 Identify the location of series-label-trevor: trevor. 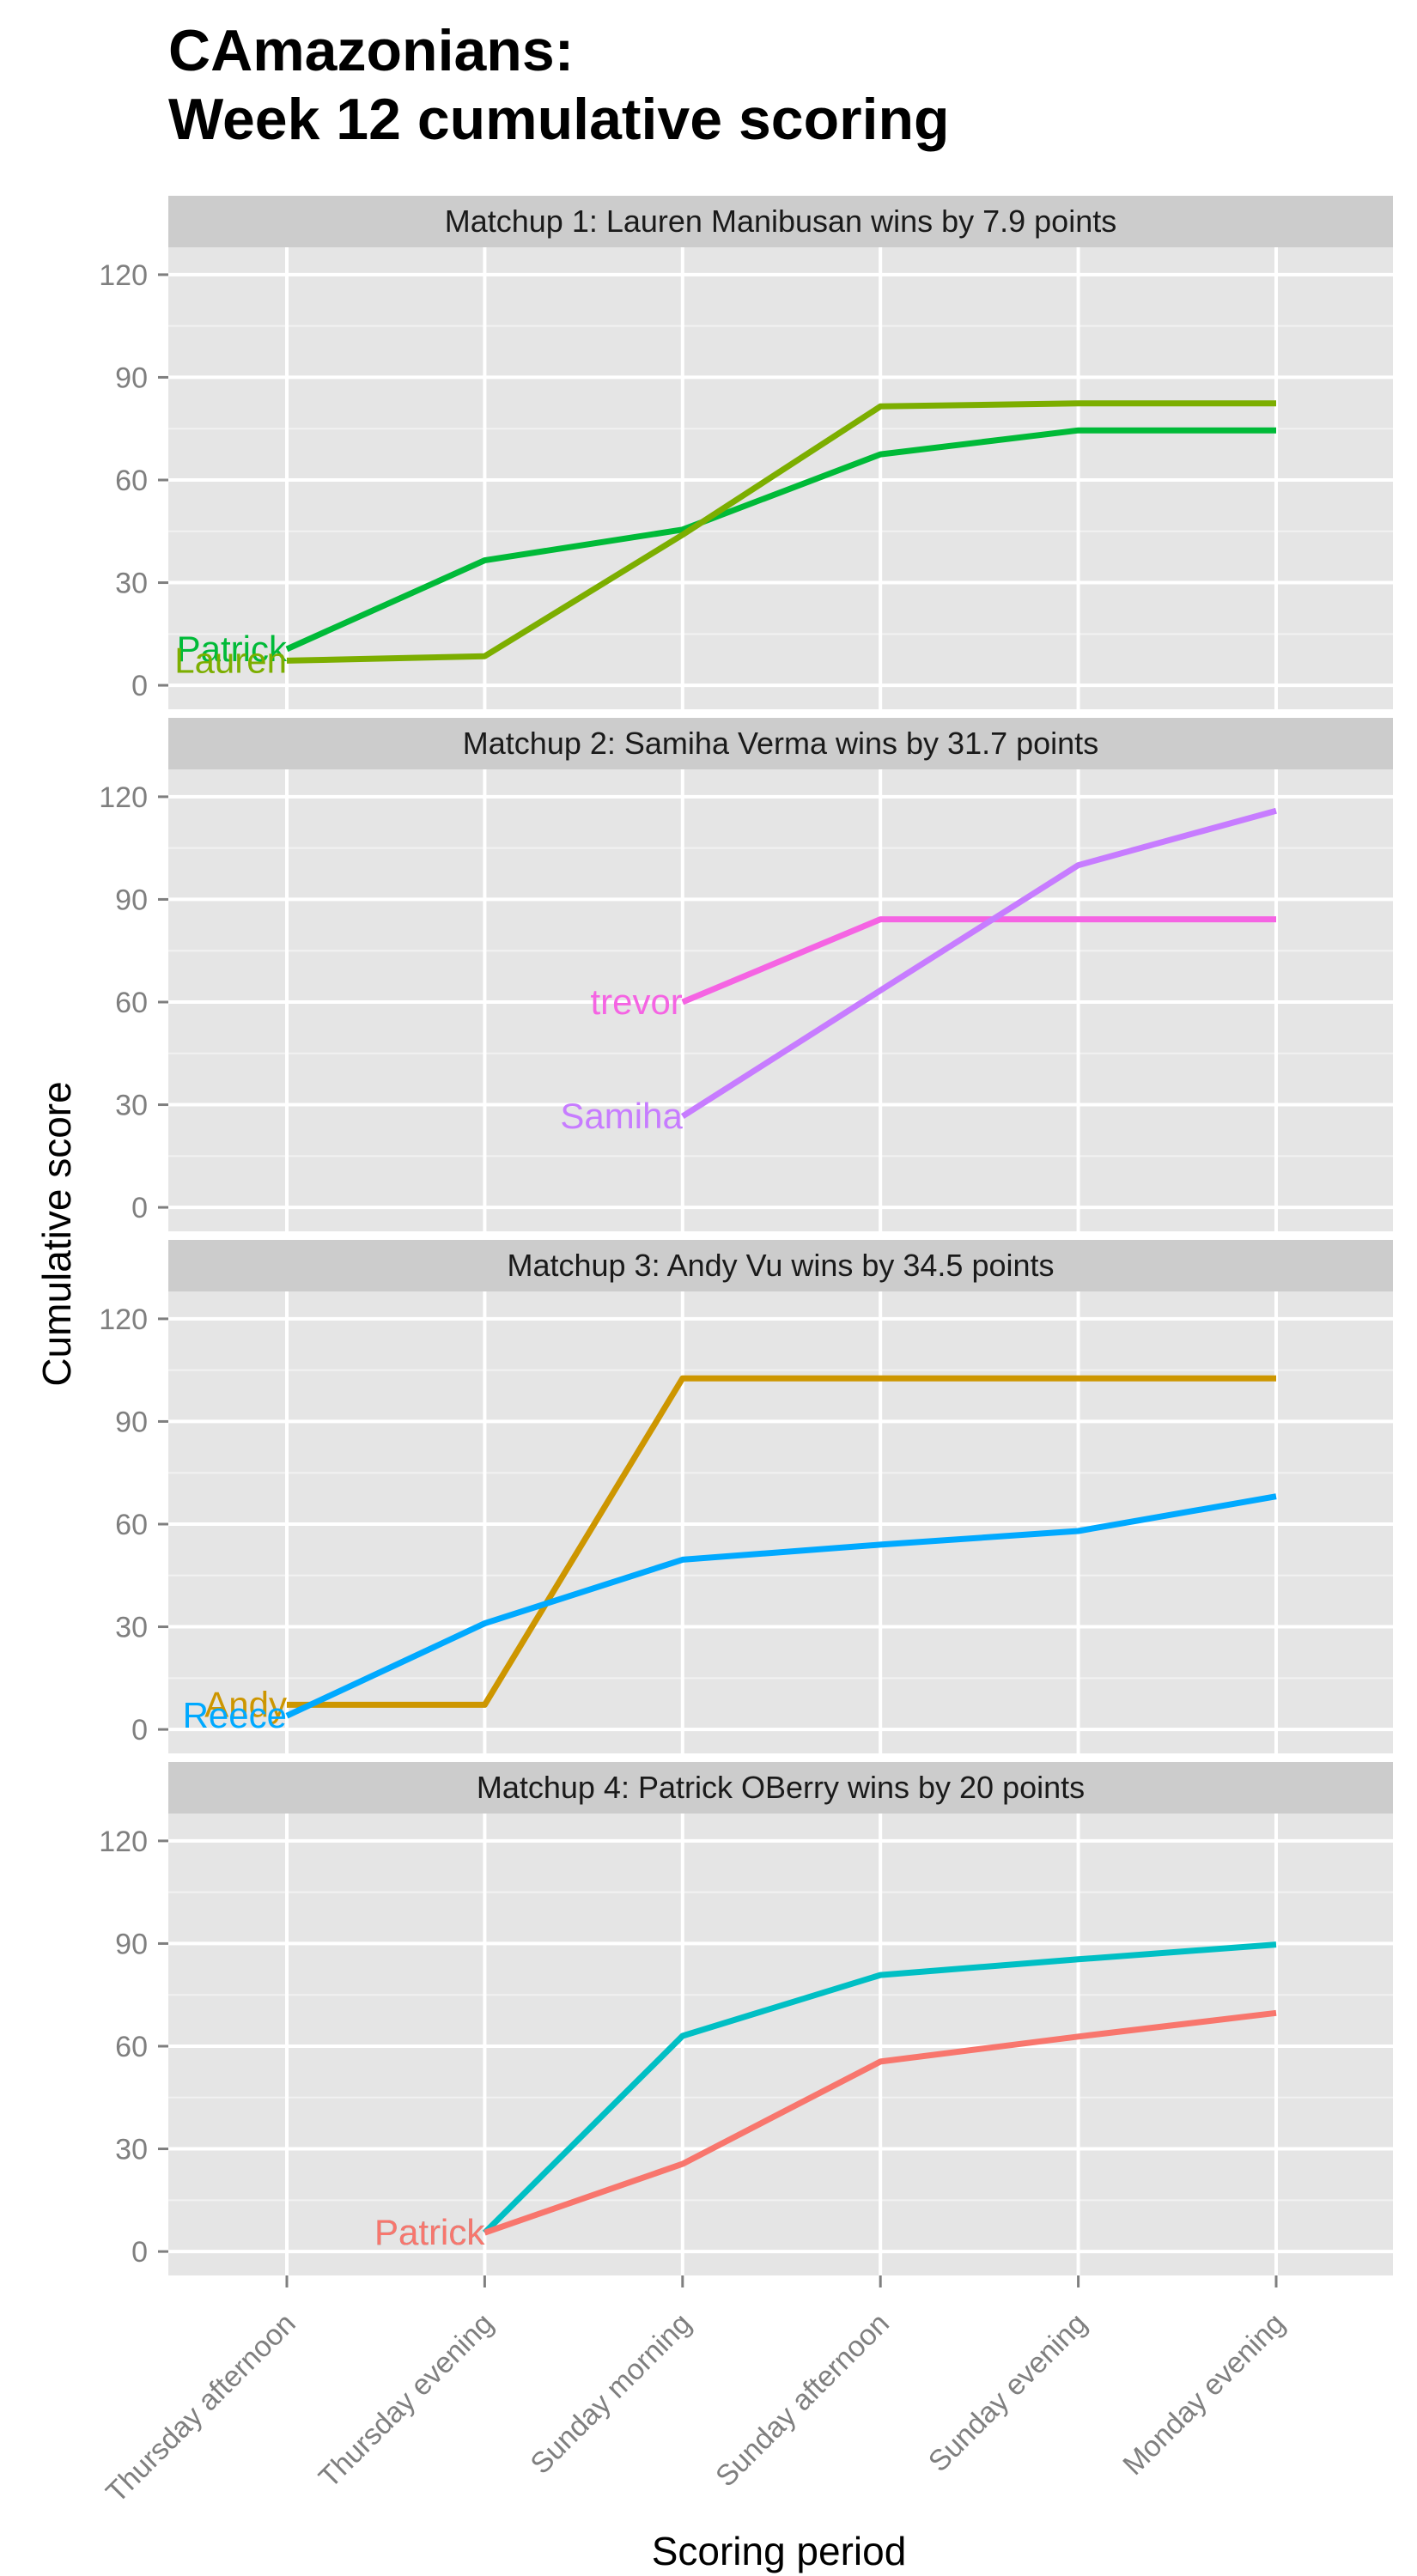
(636, 1002).